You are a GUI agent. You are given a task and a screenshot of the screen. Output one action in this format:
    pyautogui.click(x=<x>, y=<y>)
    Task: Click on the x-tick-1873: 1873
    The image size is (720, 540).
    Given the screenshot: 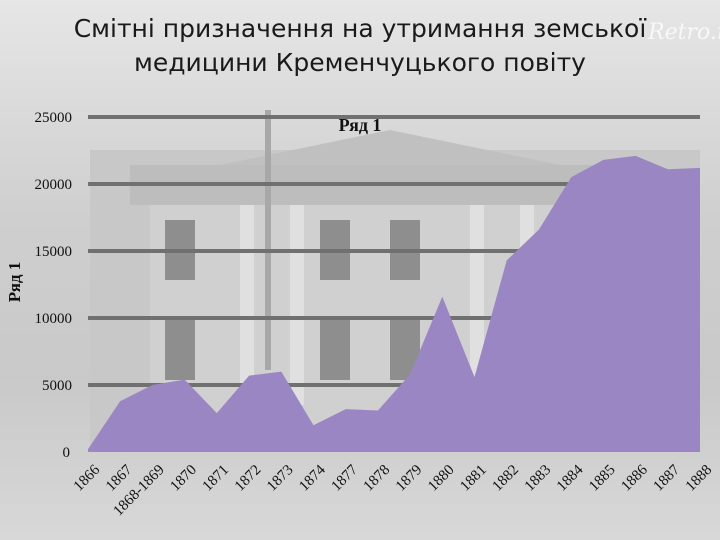 What is the action you would take?
    pyautogui.click(x=280, y=478)
    